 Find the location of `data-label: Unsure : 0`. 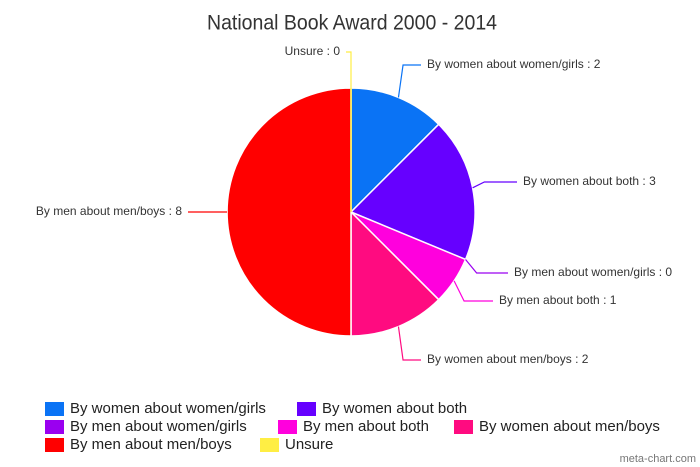

data-label: Unsure : 0 is located at coordinates (313, 51).